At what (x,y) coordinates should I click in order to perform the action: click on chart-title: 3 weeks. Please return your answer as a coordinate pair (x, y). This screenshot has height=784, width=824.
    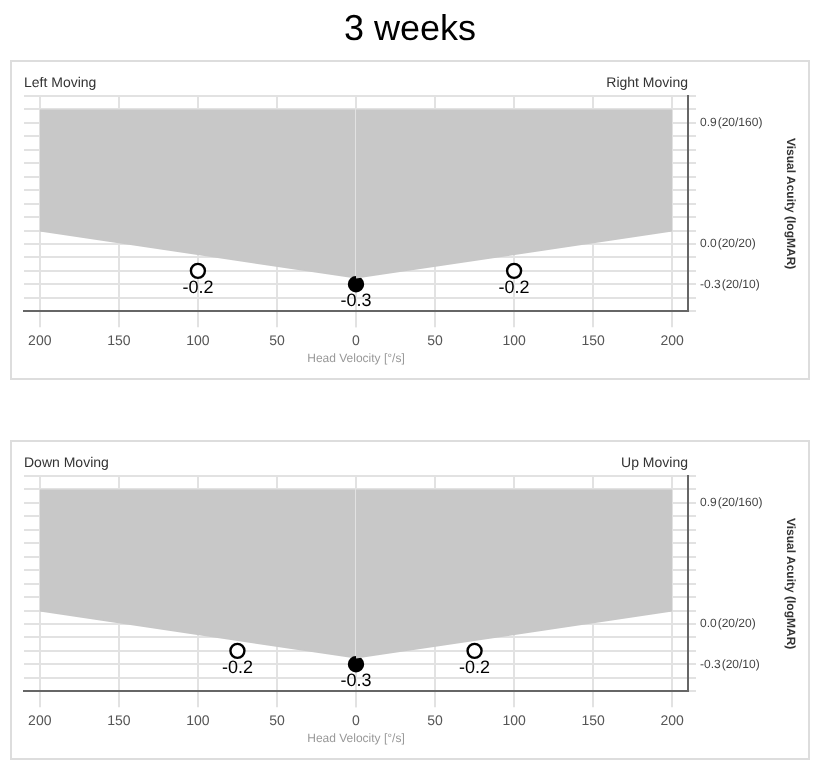
    Looking at the image, I should click on (410, 29).